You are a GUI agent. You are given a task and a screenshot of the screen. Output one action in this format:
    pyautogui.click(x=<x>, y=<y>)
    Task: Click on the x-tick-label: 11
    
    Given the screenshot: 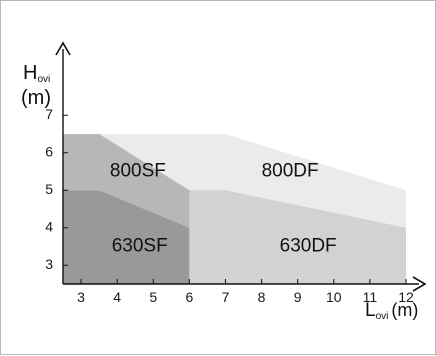 What is the action you would take?
    pyautogui.click(x=370, y=297)
    